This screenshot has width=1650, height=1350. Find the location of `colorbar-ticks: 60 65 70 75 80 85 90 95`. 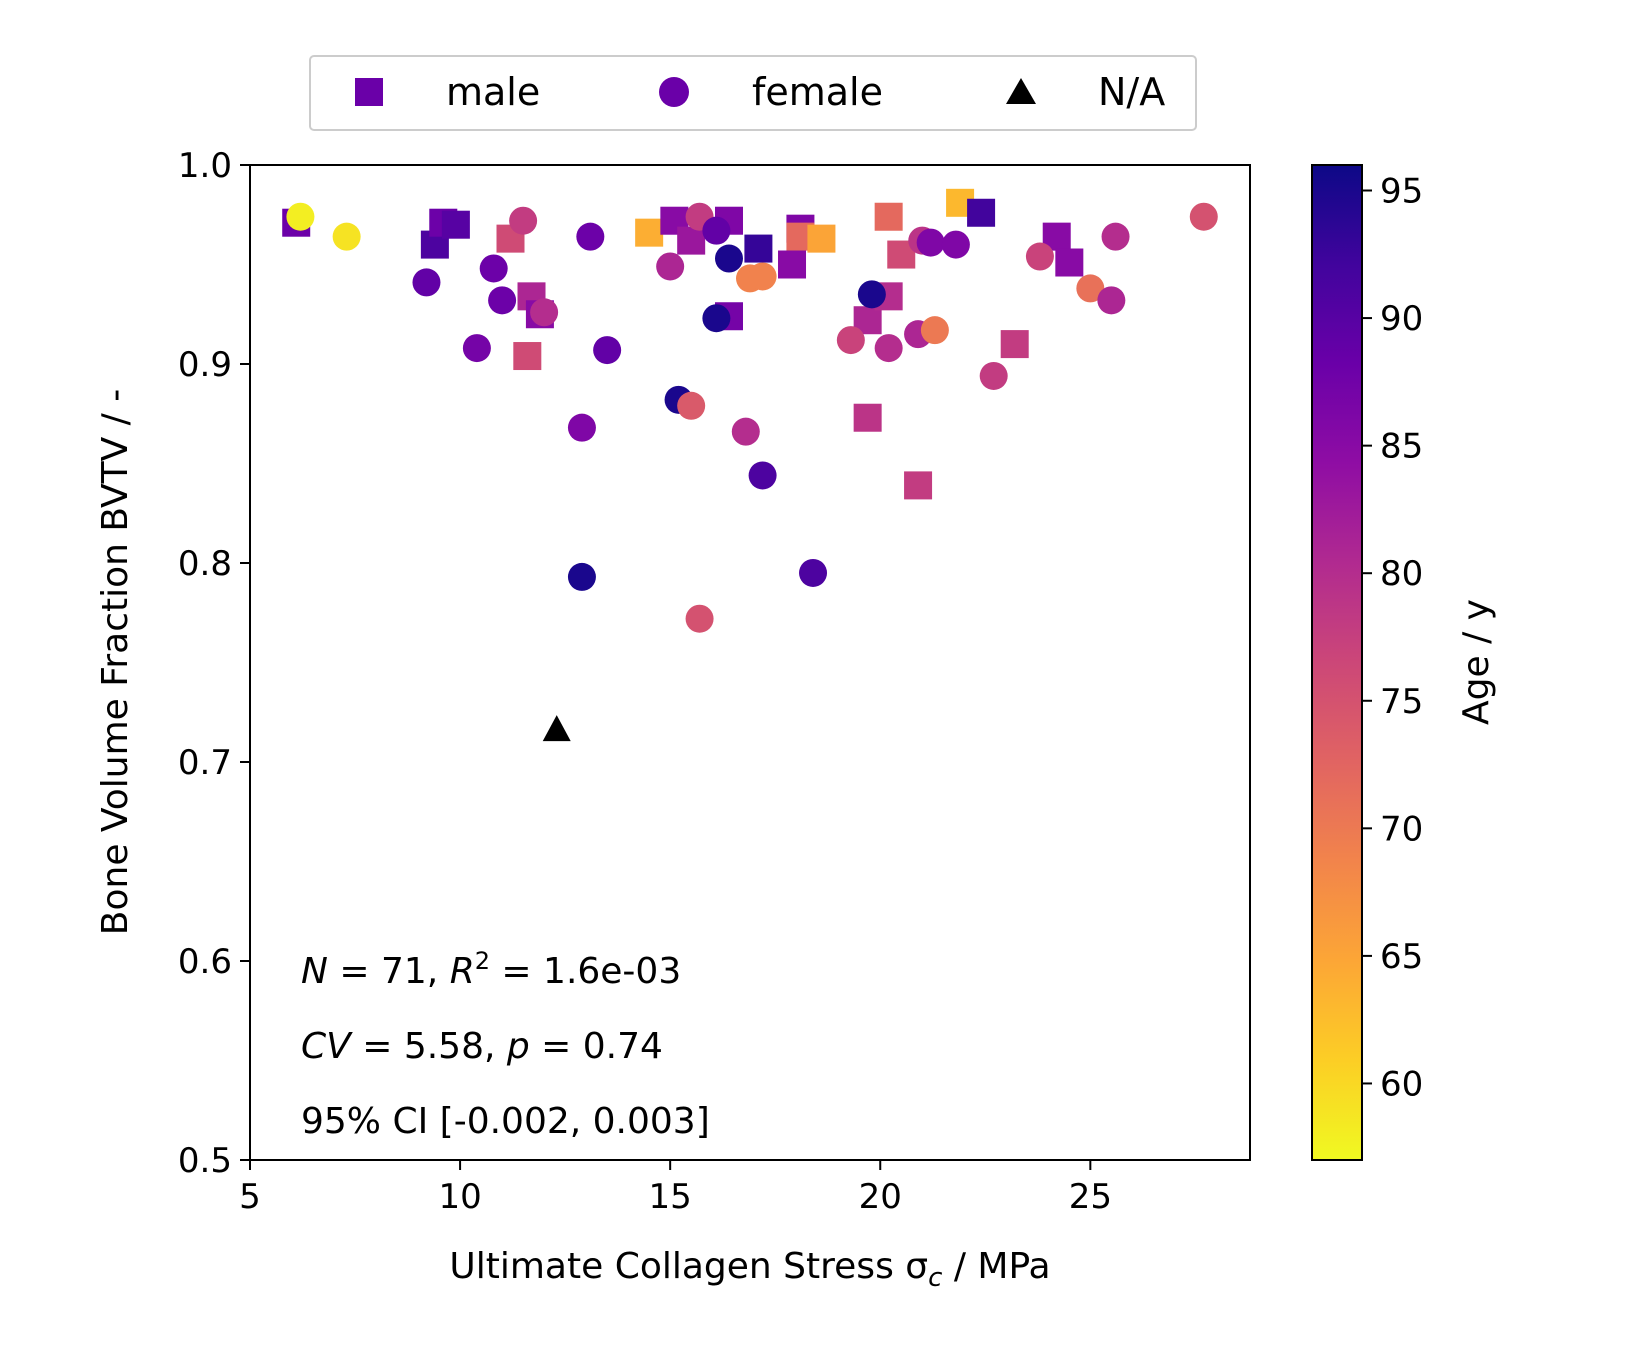

colorbar-ticks: 60 65 70 75 80 85 90 95 is located at coordinates (1392, 638).